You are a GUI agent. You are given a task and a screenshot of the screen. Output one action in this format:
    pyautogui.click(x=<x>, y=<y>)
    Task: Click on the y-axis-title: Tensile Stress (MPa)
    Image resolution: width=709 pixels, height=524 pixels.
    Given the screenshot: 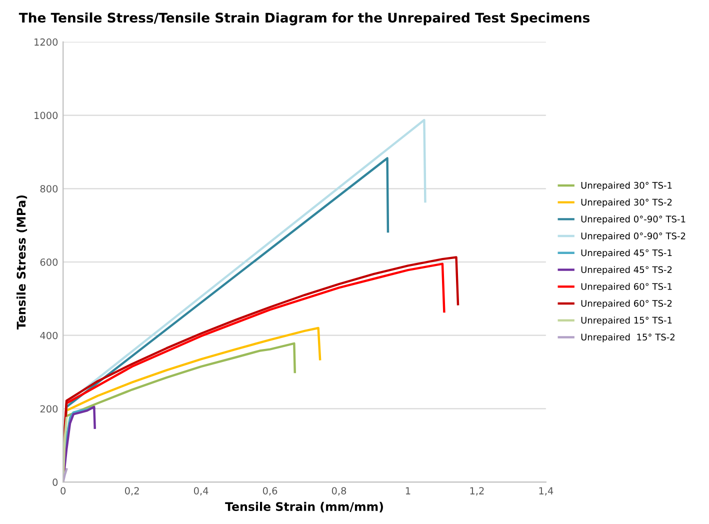 What is the action you would take?
    pyautogui.click(x=22, y=262)
    